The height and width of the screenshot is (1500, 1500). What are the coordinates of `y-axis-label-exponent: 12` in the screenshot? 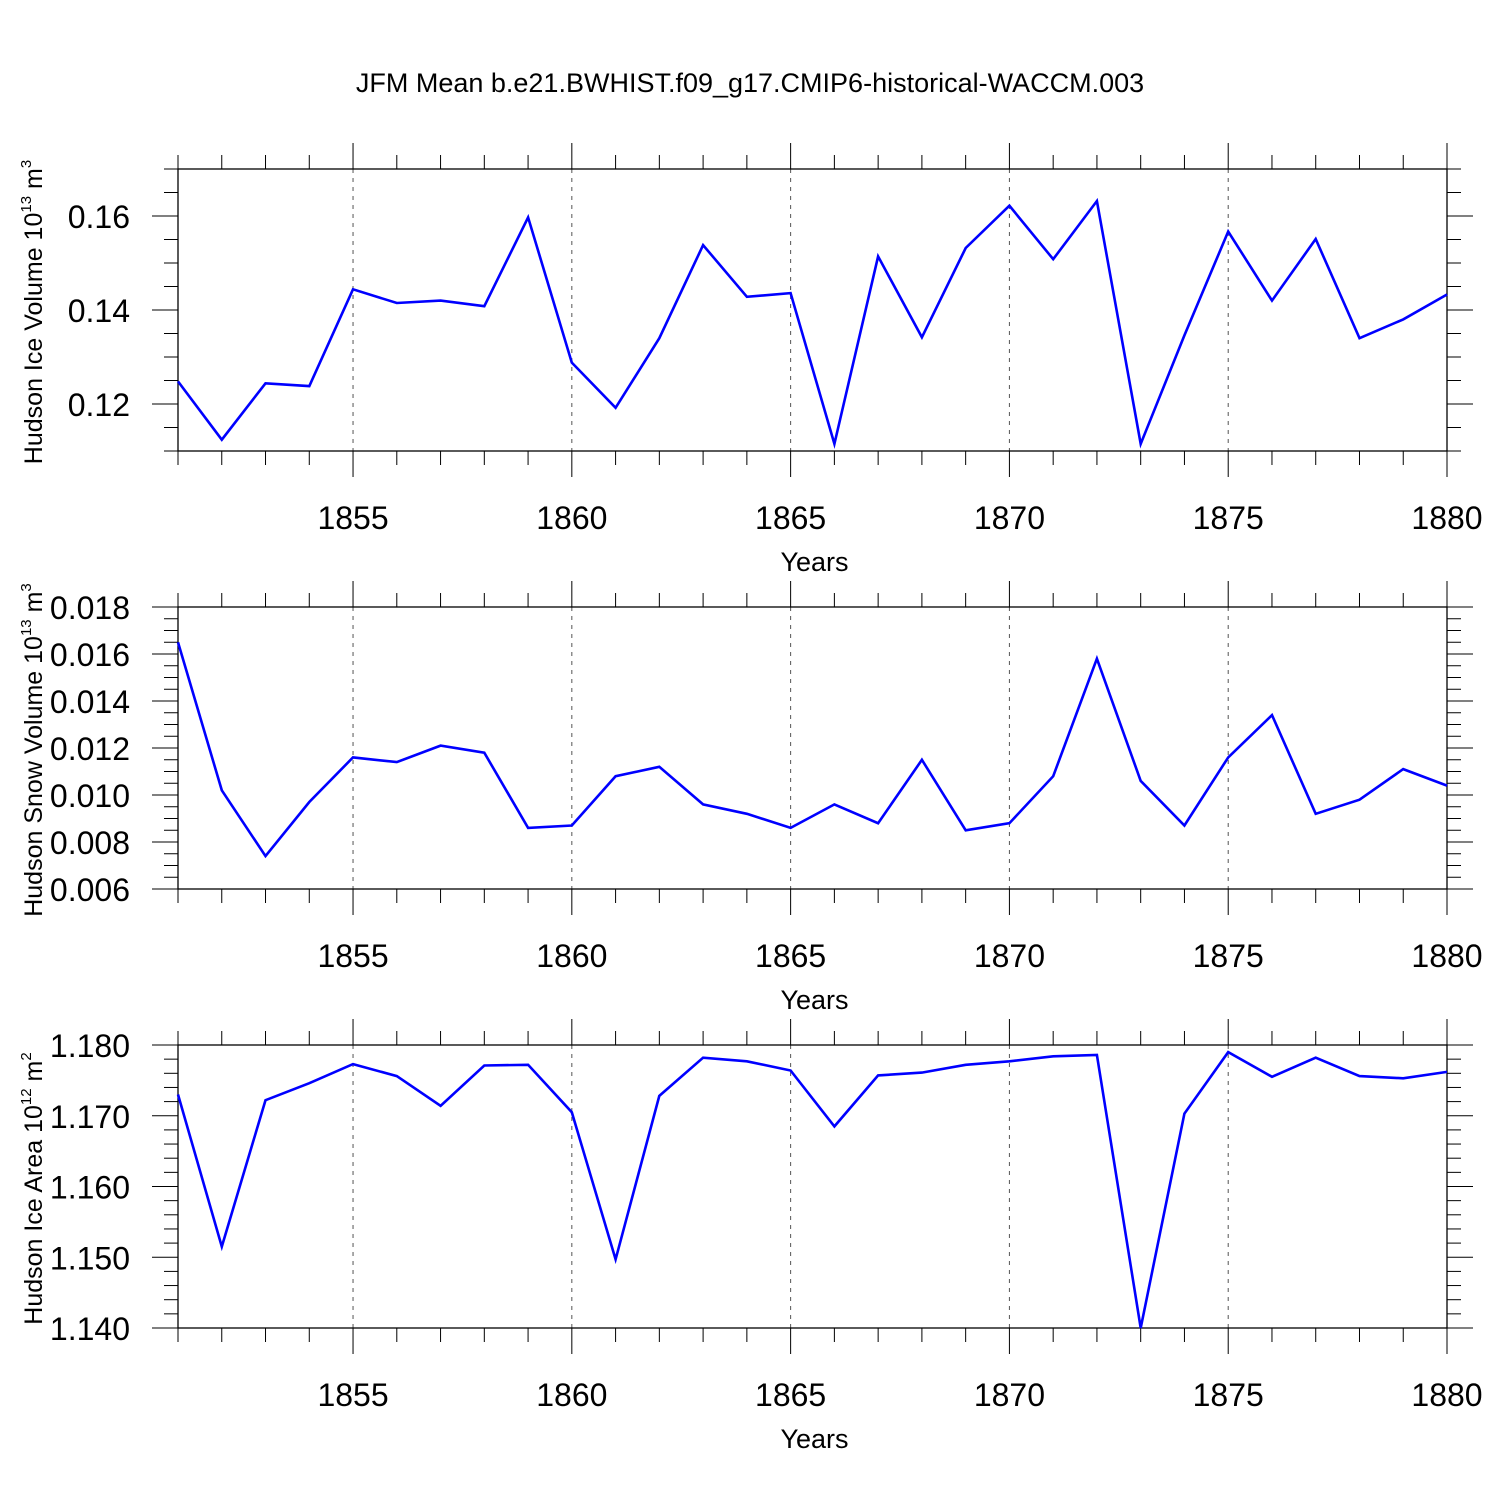 It's located at (26, 1096).